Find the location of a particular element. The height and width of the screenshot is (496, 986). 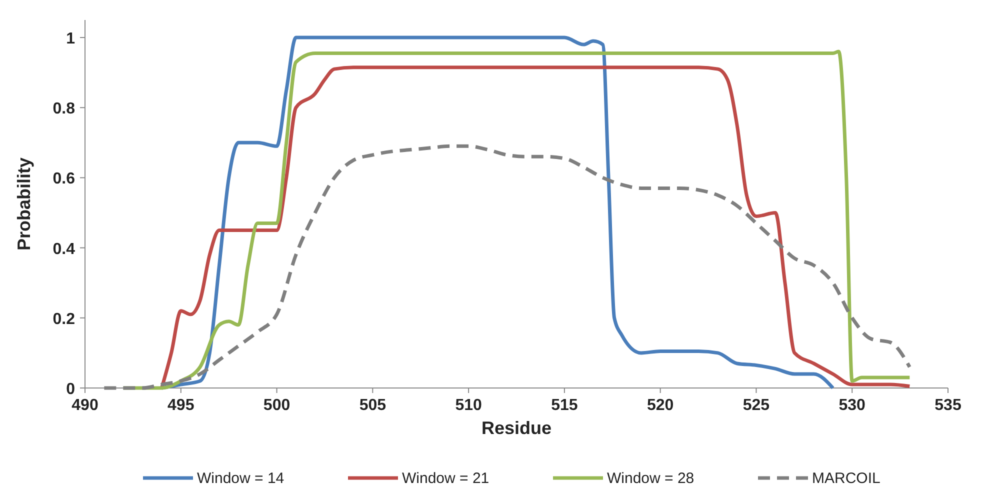

y-tick-label: 0.8 is located at coordinates (64, 109).